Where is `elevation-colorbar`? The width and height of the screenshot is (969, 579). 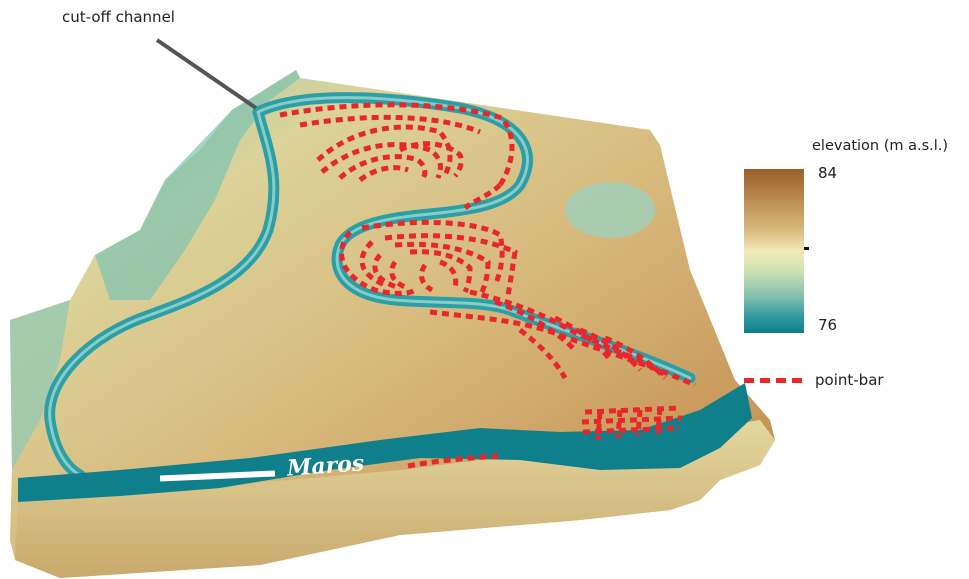
elevation-colorbar is located at coordinates (774, 251).